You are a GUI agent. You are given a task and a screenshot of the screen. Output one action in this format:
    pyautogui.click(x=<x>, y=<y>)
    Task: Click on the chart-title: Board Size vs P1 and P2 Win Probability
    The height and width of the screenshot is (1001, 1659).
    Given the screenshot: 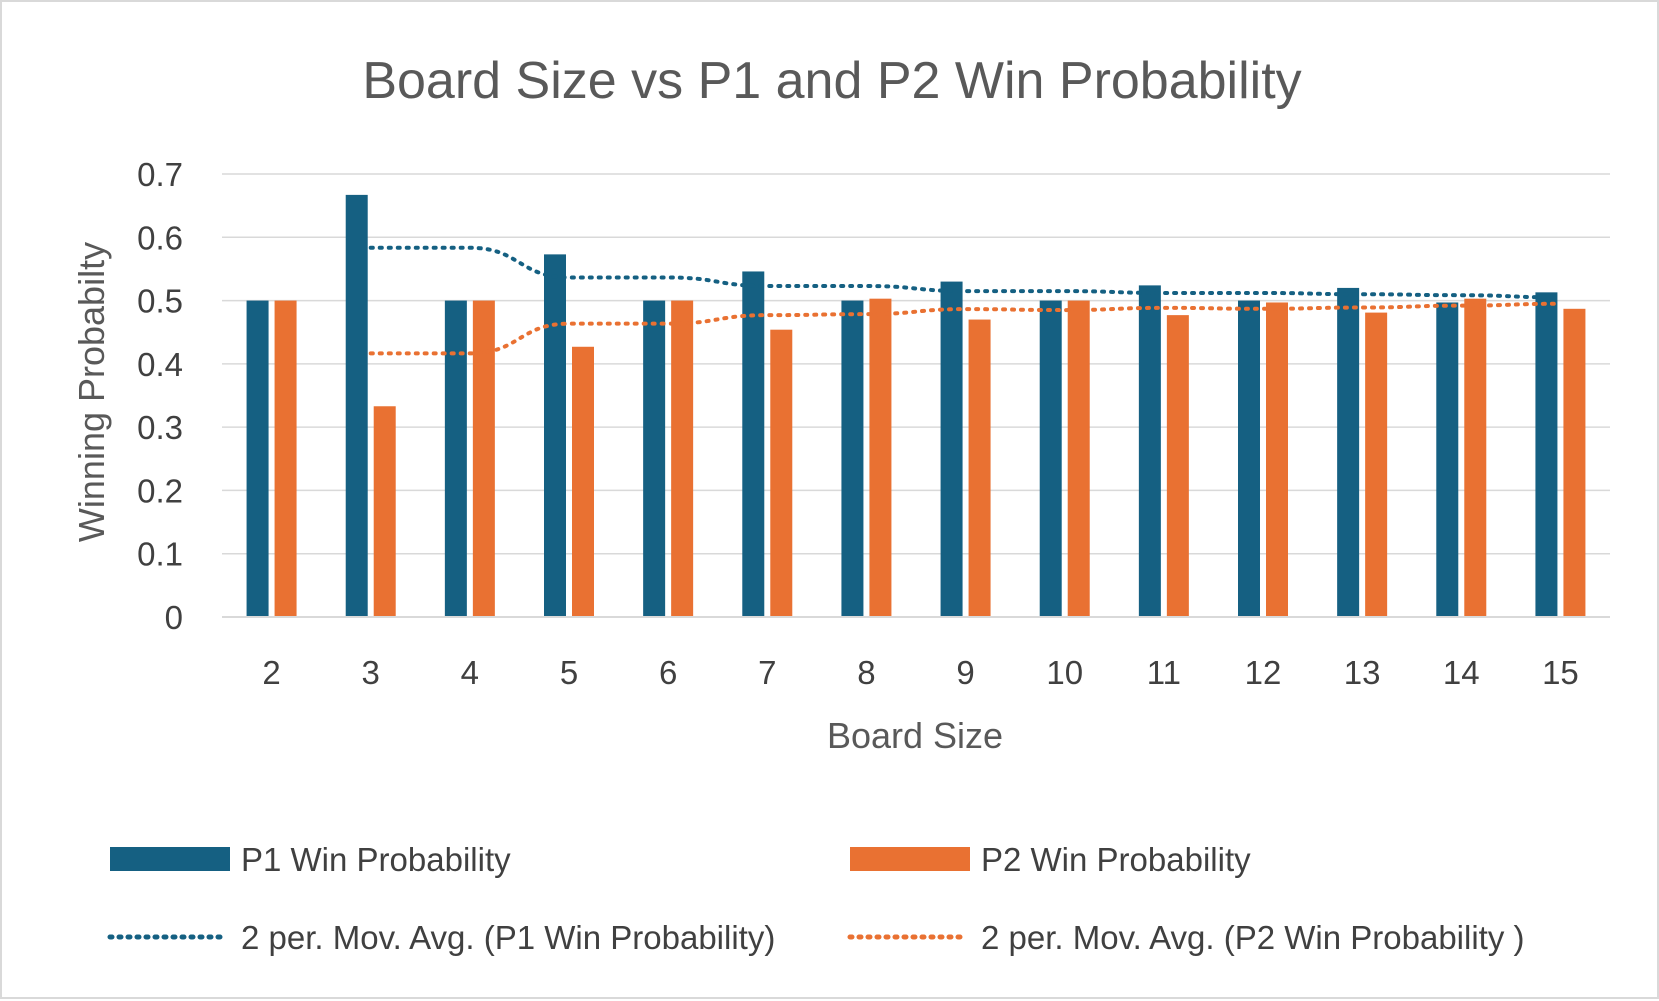 What is the action you would take?
    pyautogui.click(x=831, y=81)
    